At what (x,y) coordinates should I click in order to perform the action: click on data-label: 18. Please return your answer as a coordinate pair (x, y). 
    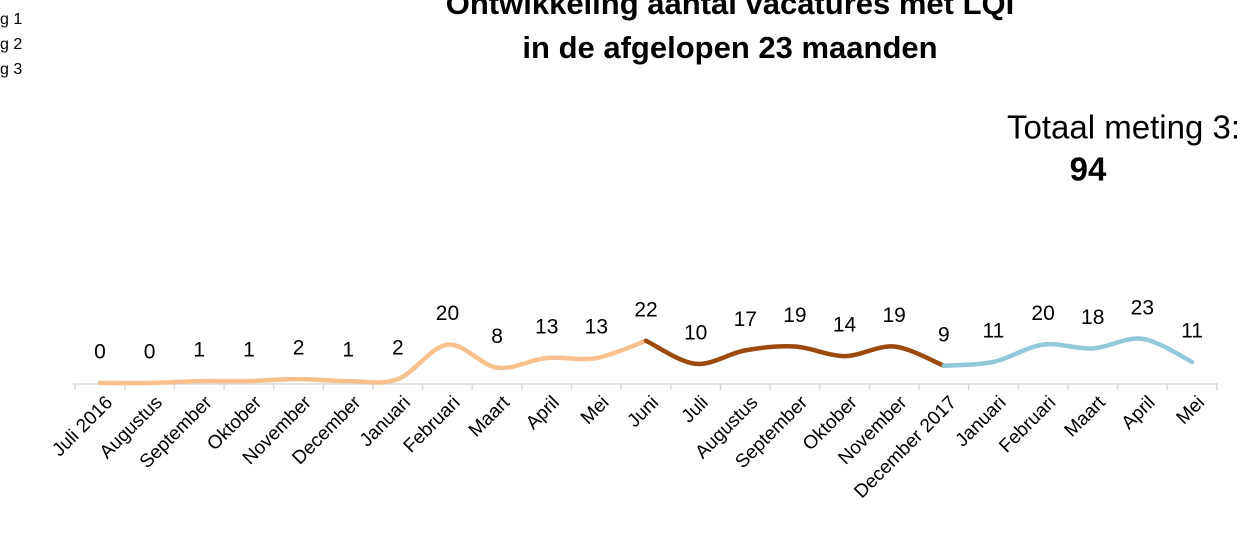
    Looking at the image, I should click on (1092, 317).